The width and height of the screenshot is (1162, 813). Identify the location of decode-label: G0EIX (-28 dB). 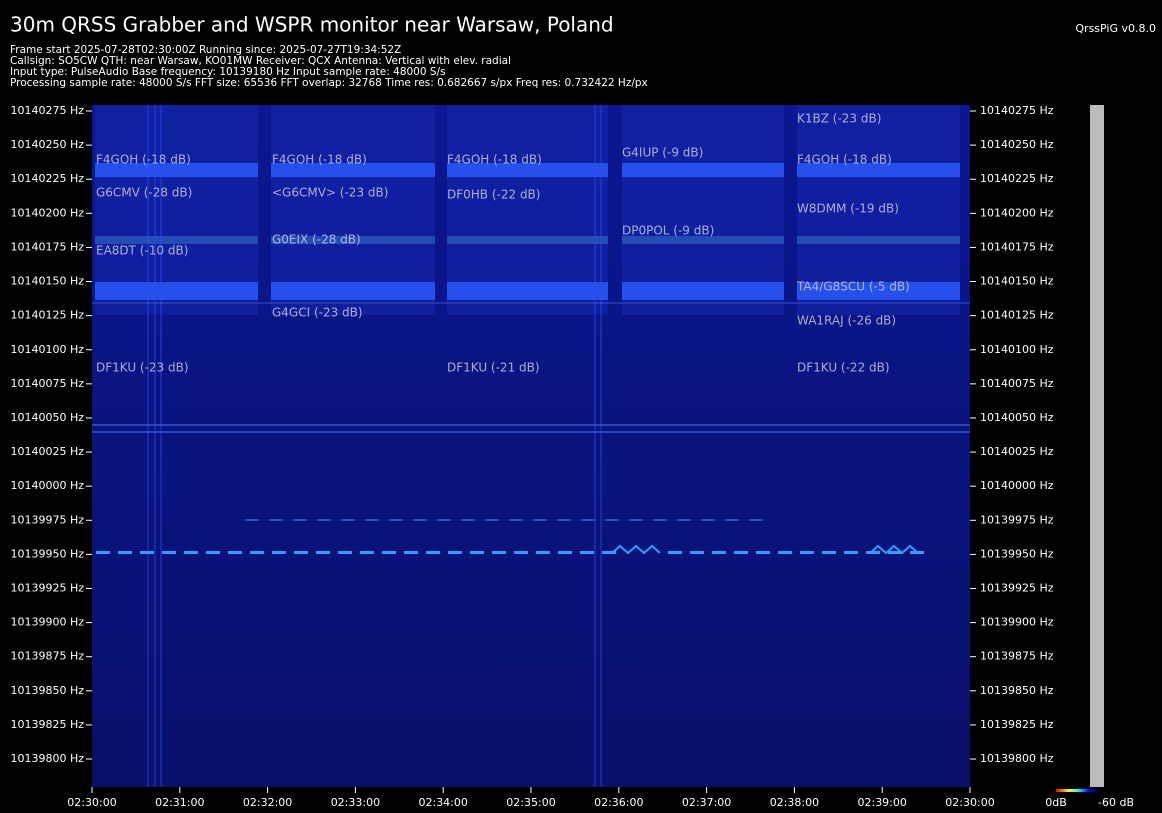
(316, 240).